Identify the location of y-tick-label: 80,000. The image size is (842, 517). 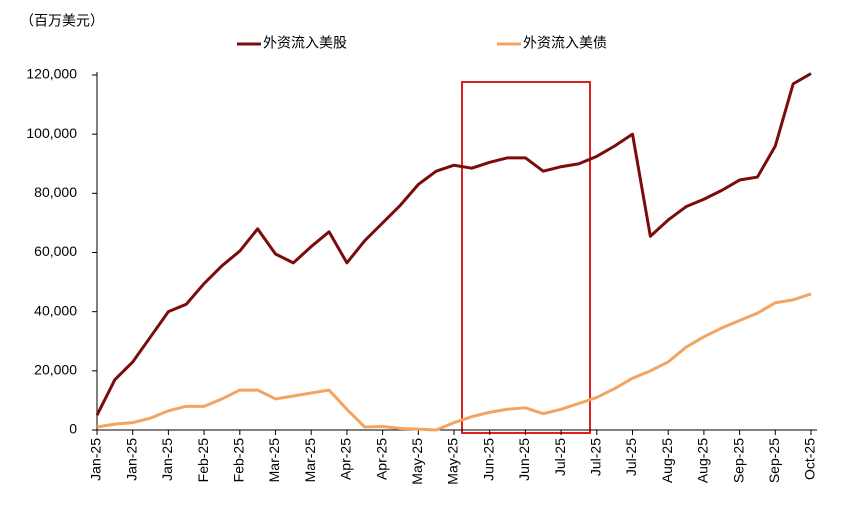
(55, 192).